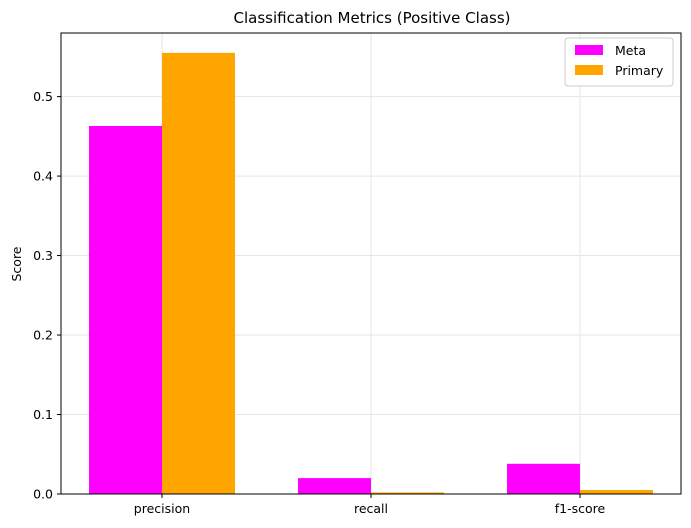 The width and height of the screenshot is (691, 528). I want to click on x-tick-label: precision, so click(162, 508).